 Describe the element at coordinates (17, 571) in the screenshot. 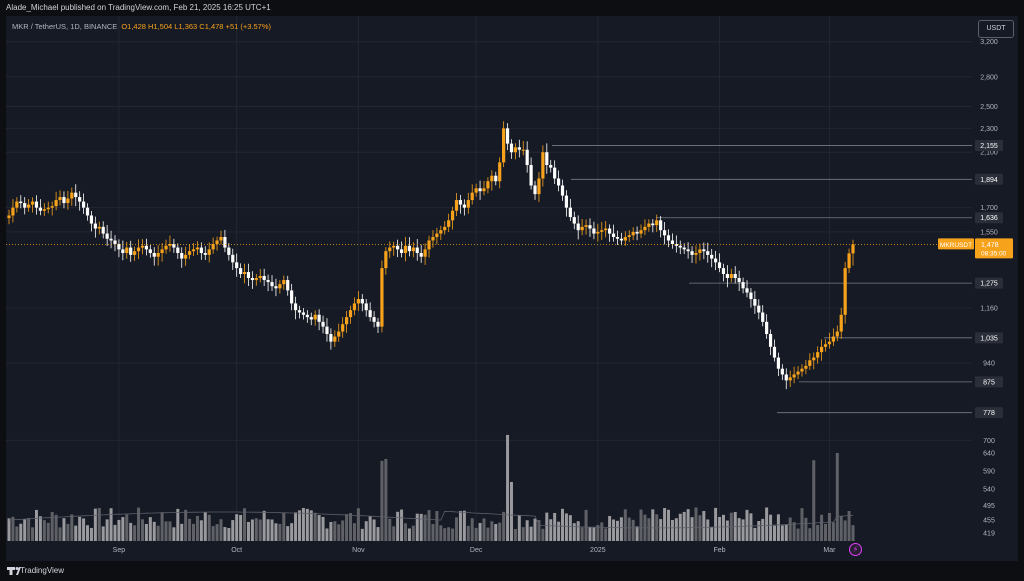

I see `tradingview-logo-icon` at that location.